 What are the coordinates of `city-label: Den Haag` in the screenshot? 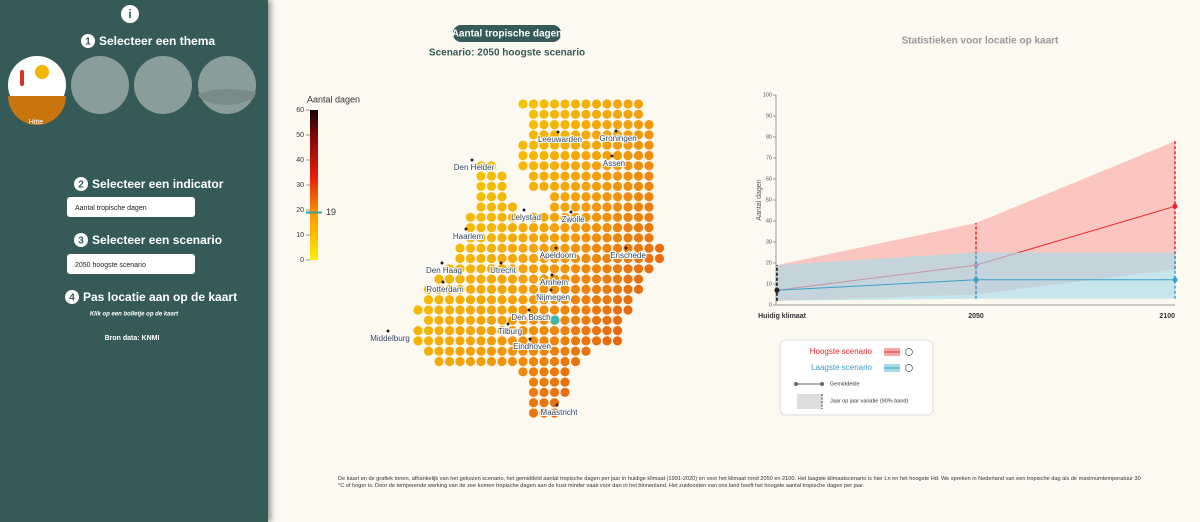 It's located at (444, 270).